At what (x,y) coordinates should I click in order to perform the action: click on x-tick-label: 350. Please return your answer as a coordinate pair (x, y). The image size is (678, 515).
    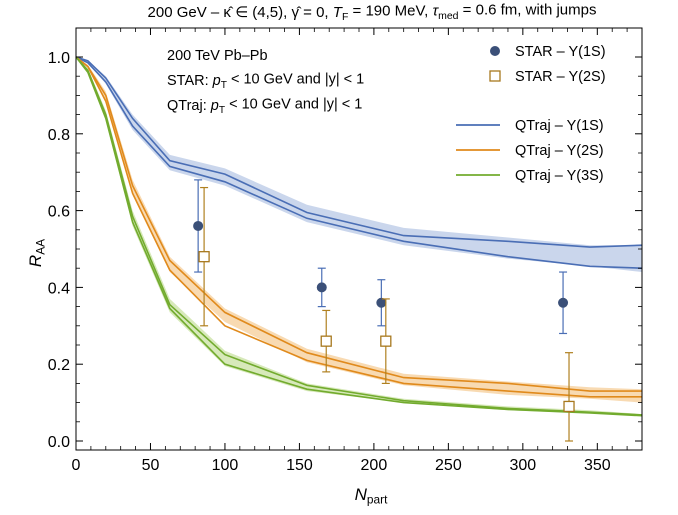
    Looking at the image, I should click on (597, 465).